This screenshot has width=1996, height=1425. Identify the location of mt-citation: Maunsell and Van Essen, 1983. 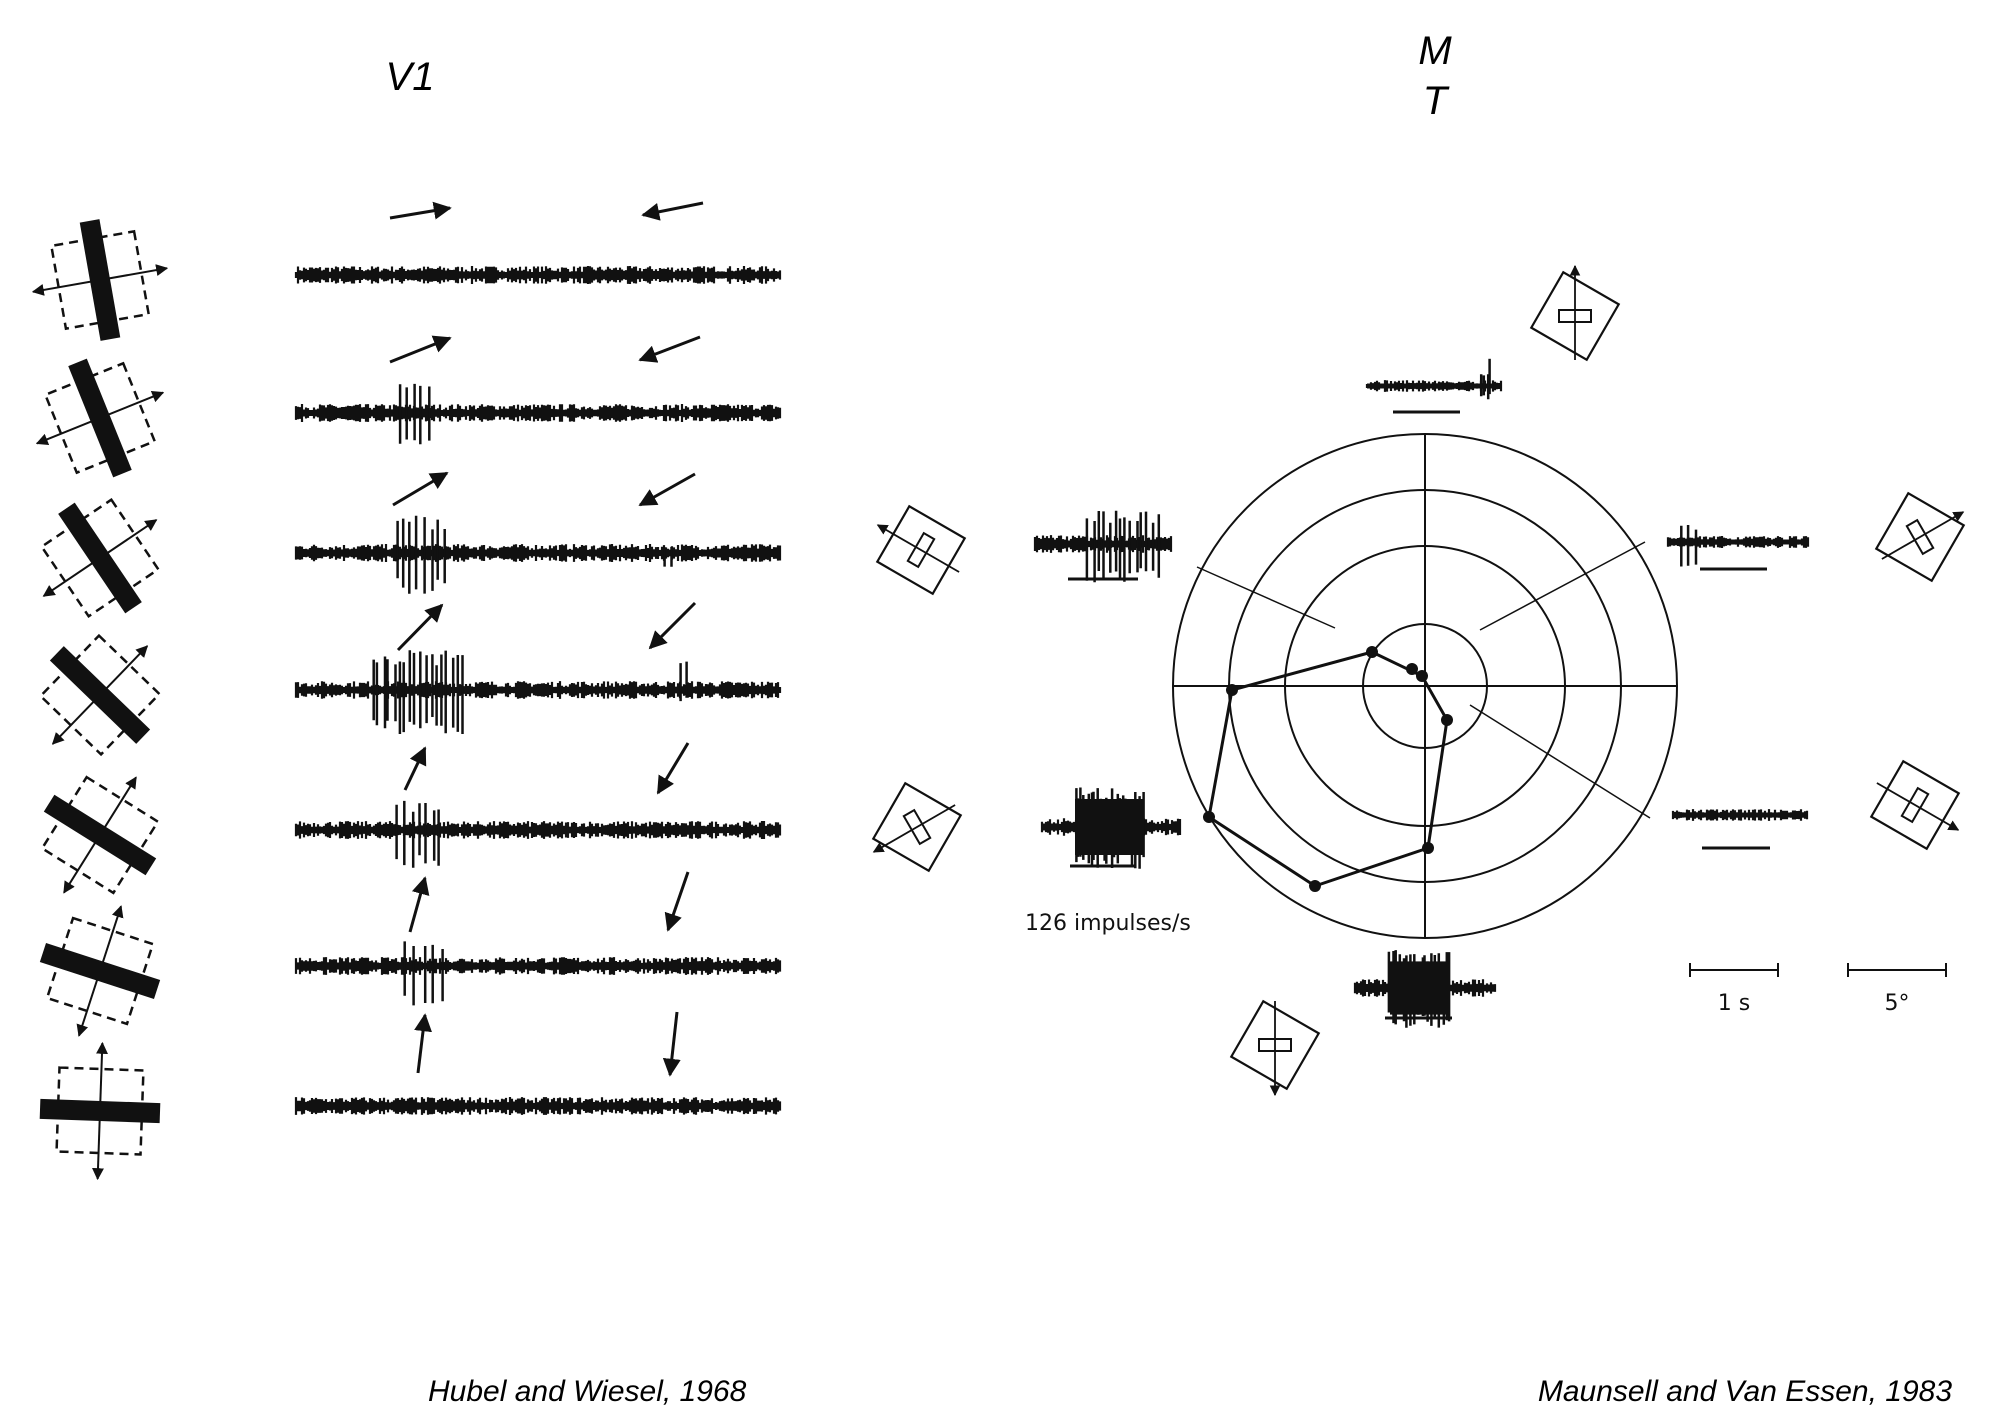
(1744, 1391).